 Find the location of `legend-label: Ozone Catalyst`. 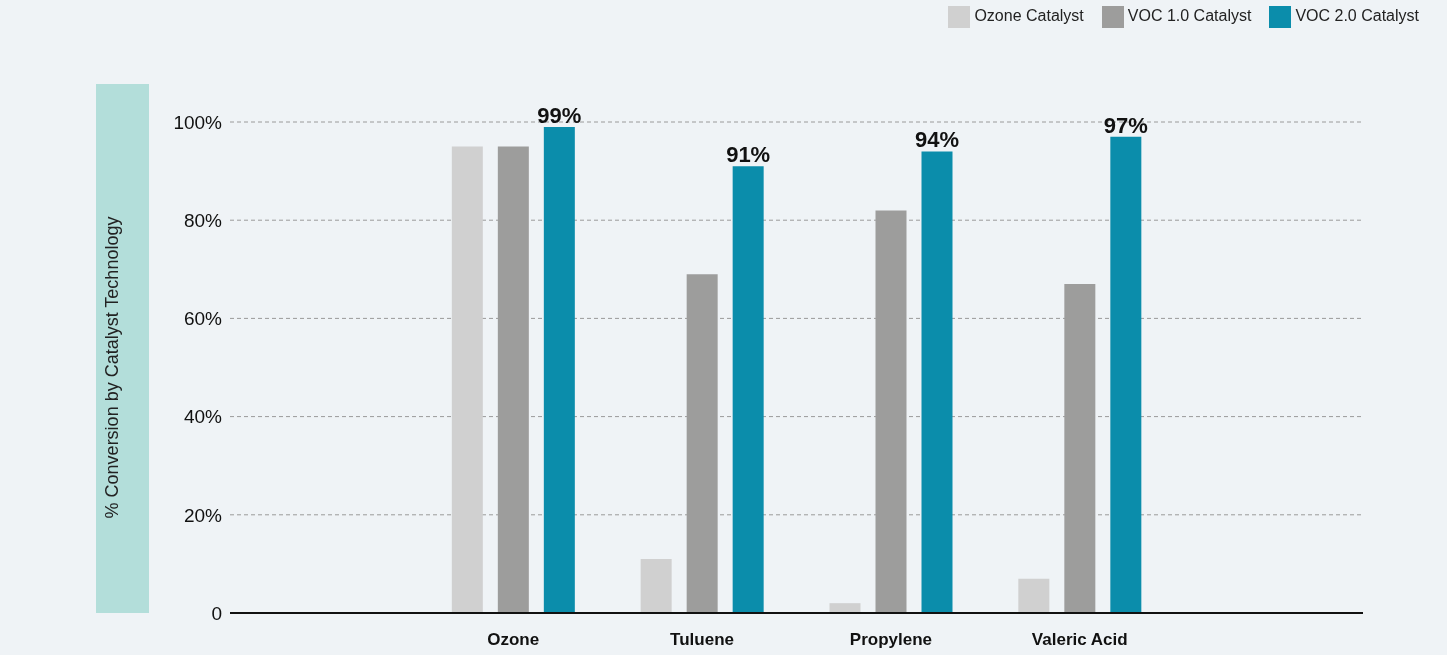

legend-label: Ozone Catalyst is located at coordinates (1029, 16).